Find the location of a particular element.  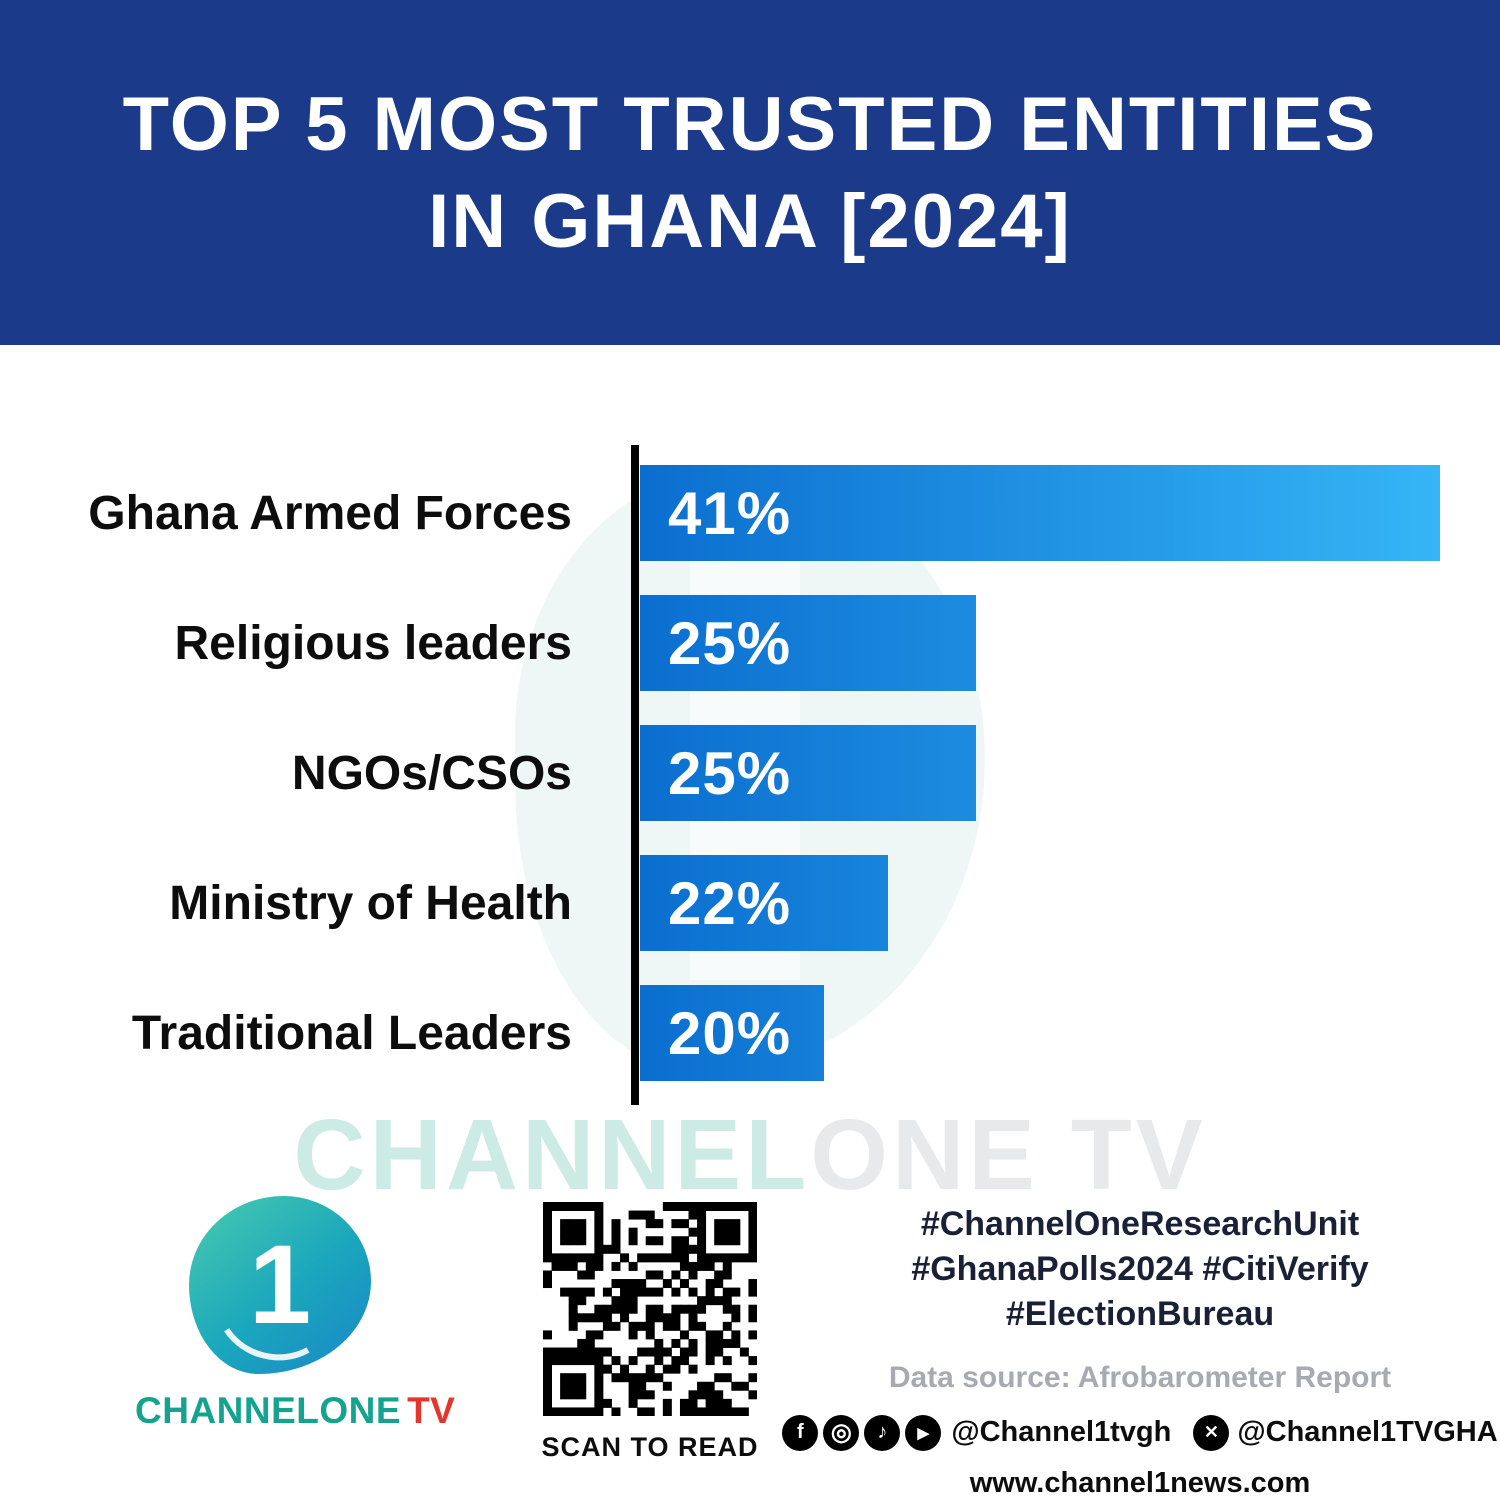

category-label: Ghana Armed Forces is located at coordinates (330, 513).